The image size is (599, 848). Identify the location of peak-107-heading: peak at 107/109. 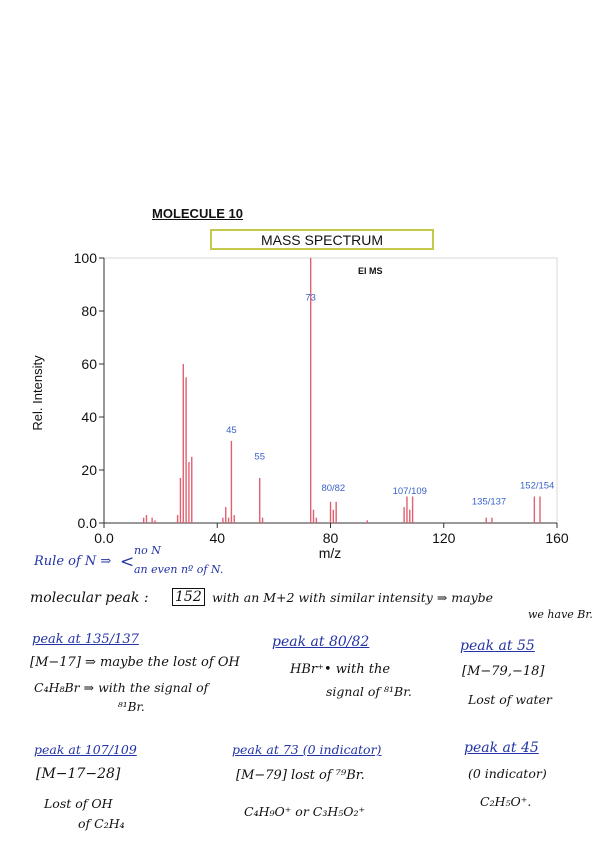
(85, 749).